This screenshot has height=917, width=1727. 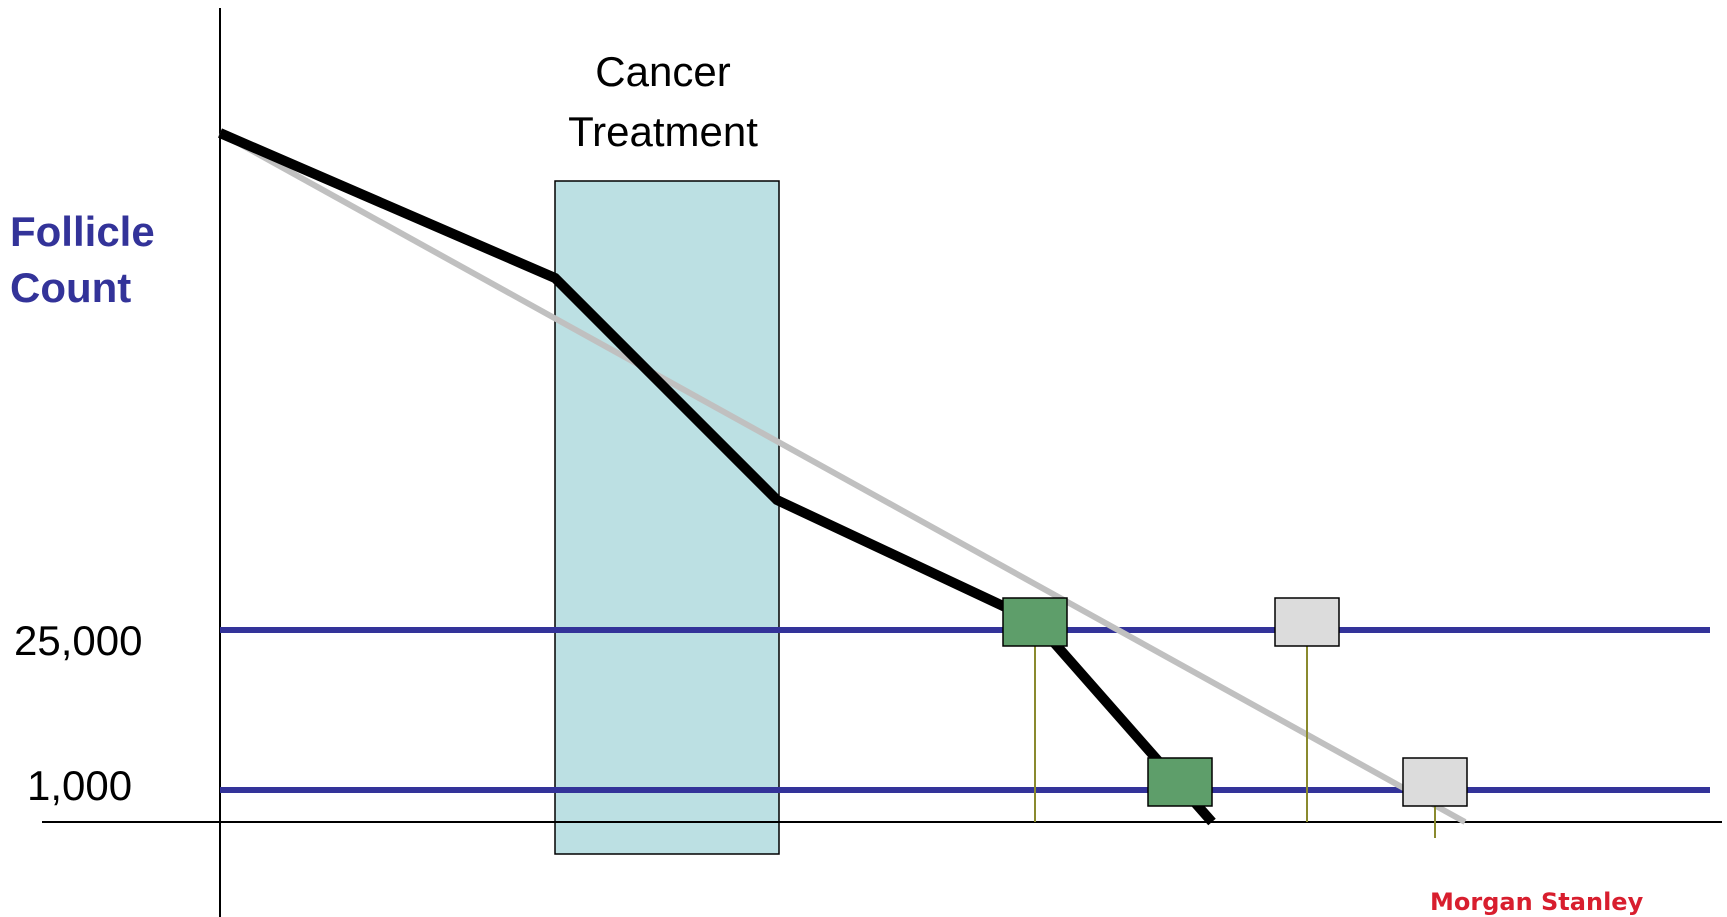 I want to click on treatment-label-line2: Treatment, so click(x=663, y=131).